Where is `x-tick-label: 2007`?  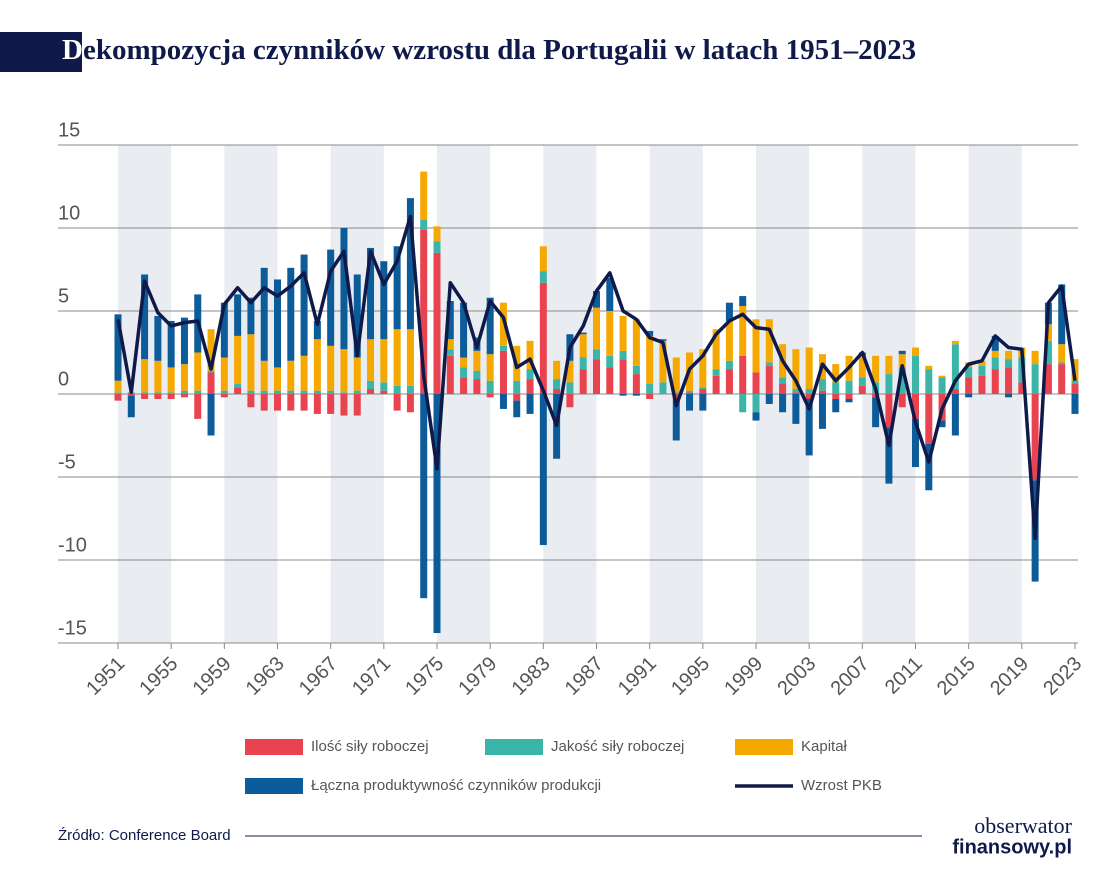
x-tick-label: 2007 is located at coordinates (850, 676).